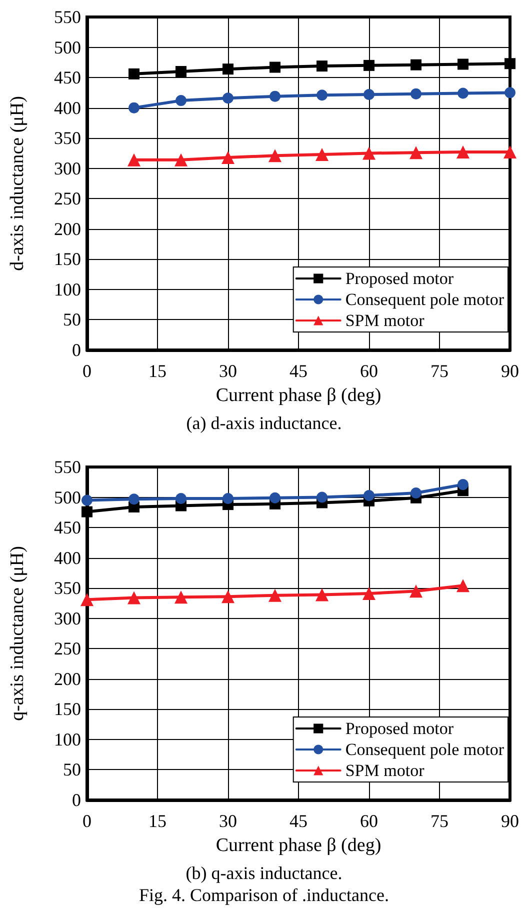 Image resolution: width=528 pixels, height=916 pixels. Describe the element at coordinates (264, 895) in the screenshot. I see `caption: Fig. 4. Comparison of .inductance.` at that location.